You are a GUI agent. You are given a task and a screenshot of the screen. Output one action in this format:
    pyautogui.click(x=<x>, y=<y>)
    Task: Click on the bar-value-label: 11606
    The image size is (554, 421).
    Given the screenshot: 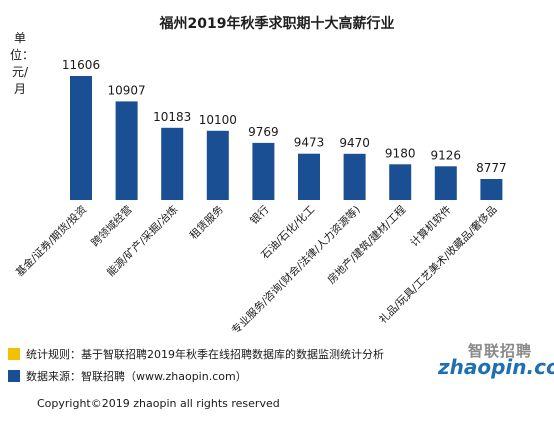 What is the action you would take?
    pyautogui.click(x=81, y=65)
    